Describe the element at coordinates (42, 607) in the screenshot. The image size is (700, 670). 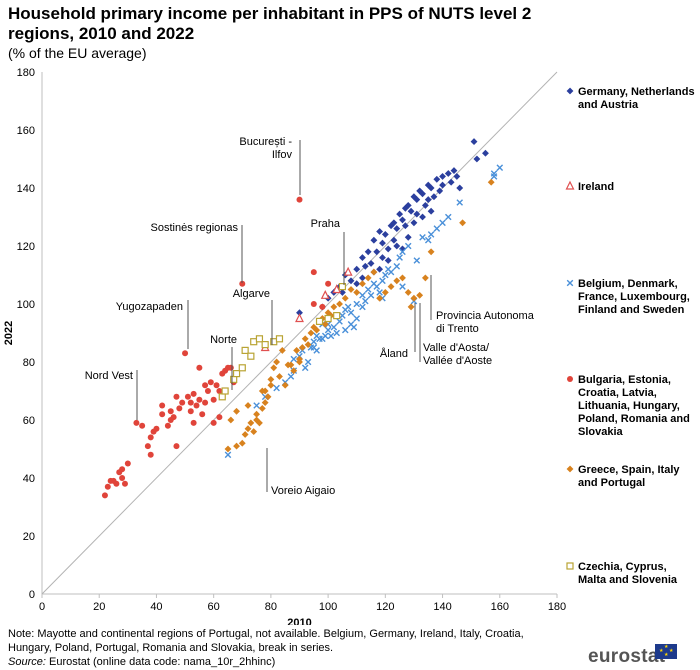
I see `x-tick-label: 0` at that location.